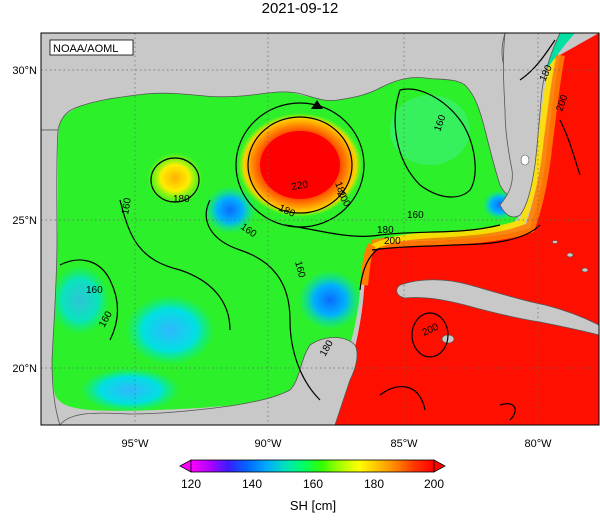  I want to click on lat-labels: 30°N 25°N 20°N, so click(24, 220).